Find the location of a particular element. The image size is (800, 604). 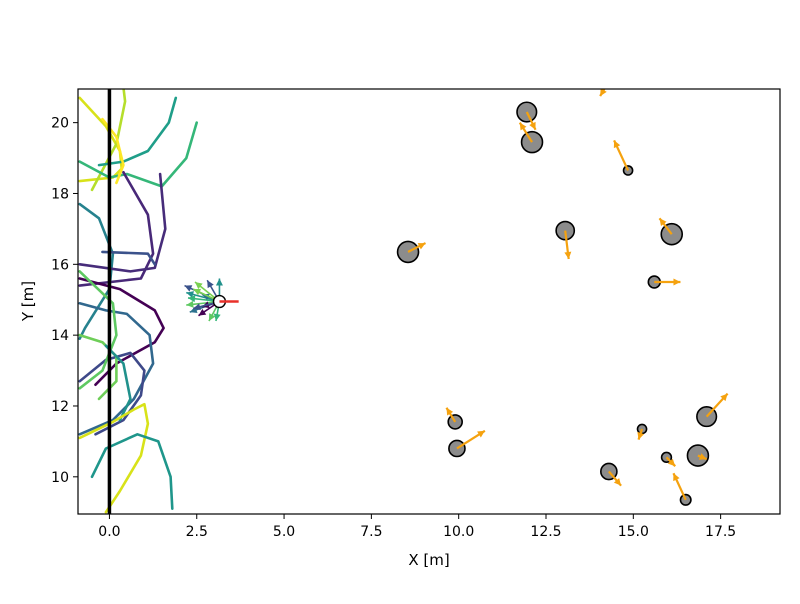

robot-layer is located at coordinates (211, 300).